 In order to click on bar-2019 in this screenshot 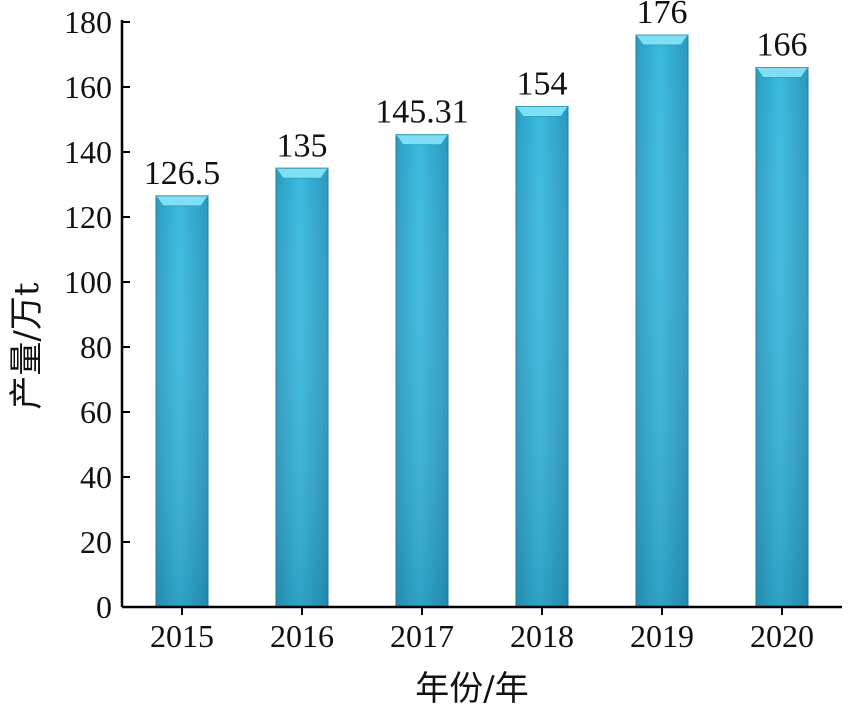, I will do `click(662, 321)`.